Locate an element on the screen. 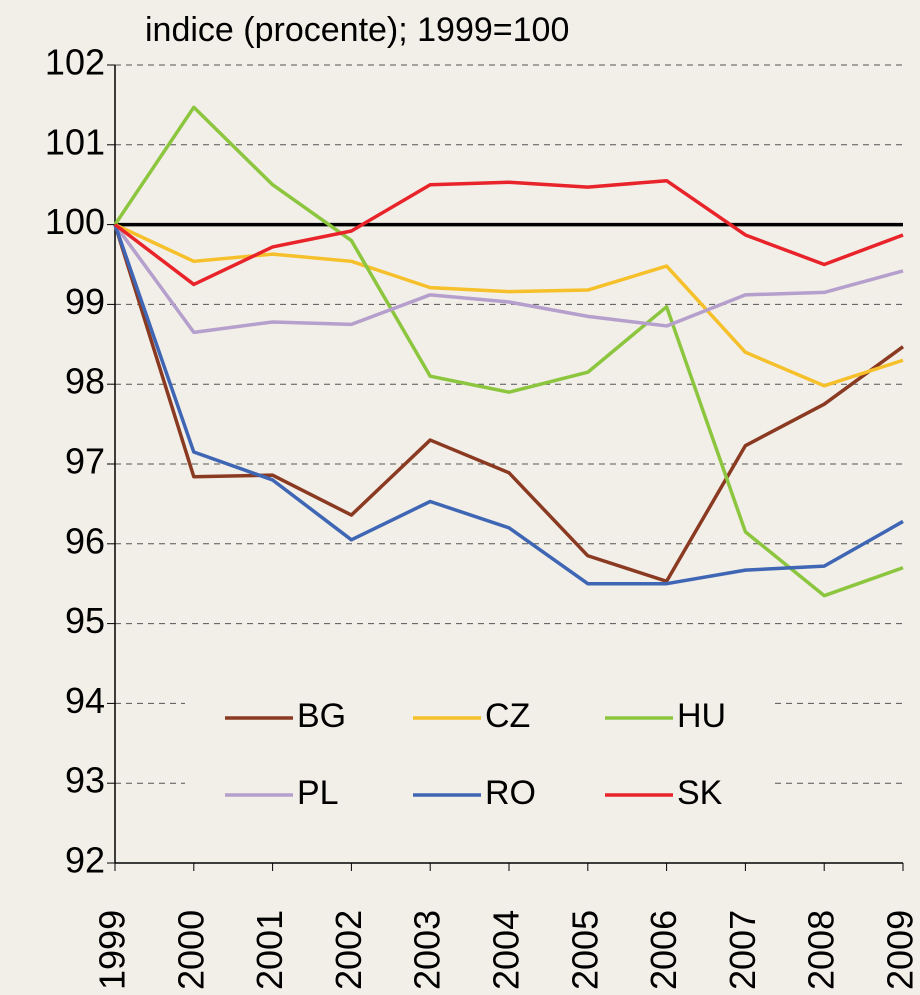 The width and height of the screenshot is (920, 995). legend-label: PL is located at coordinates (318, 793).